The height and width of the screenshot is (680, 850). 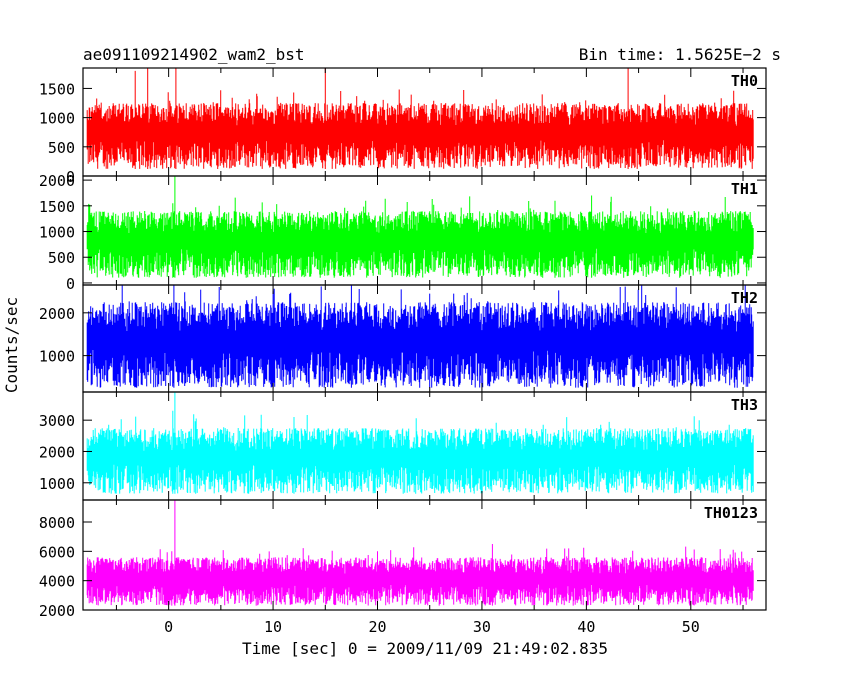 I want to click on th1-ytick-label: 2000, so click(x=57, y=181).